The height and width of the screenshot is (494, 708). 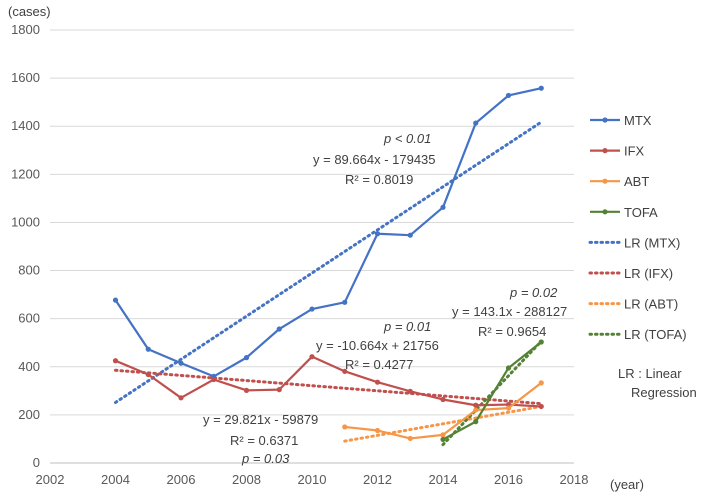 I want to click on y-tick-label: 400, so click(x=29, y=366).